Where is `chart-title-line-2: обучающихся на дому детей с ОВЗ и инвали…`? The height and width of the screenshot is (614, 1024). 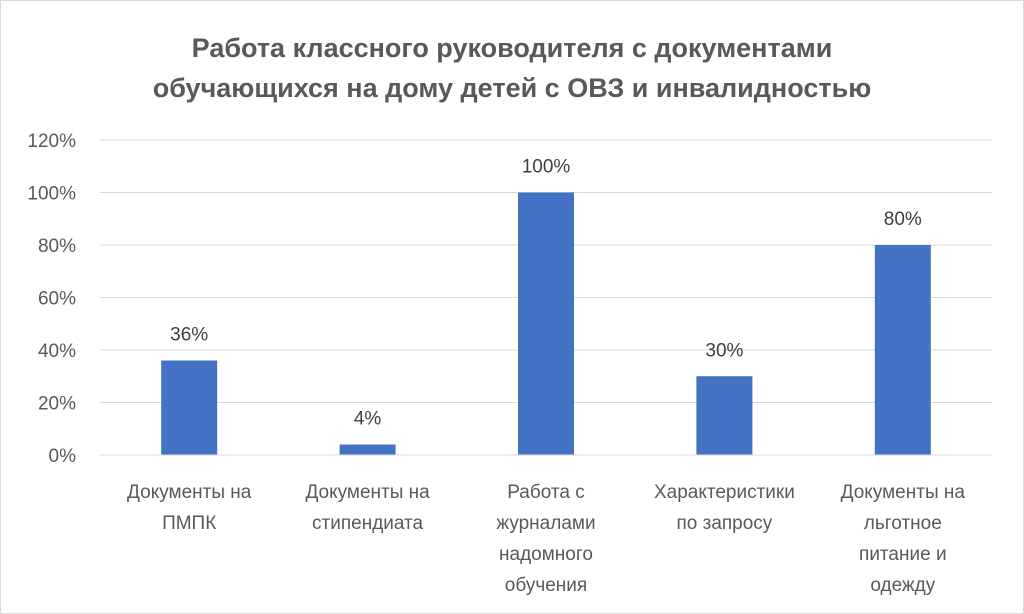
chart-title-line-2: обучающихся на дому детей с ОВЗ и инвали… is located at coordinates (512, 88).